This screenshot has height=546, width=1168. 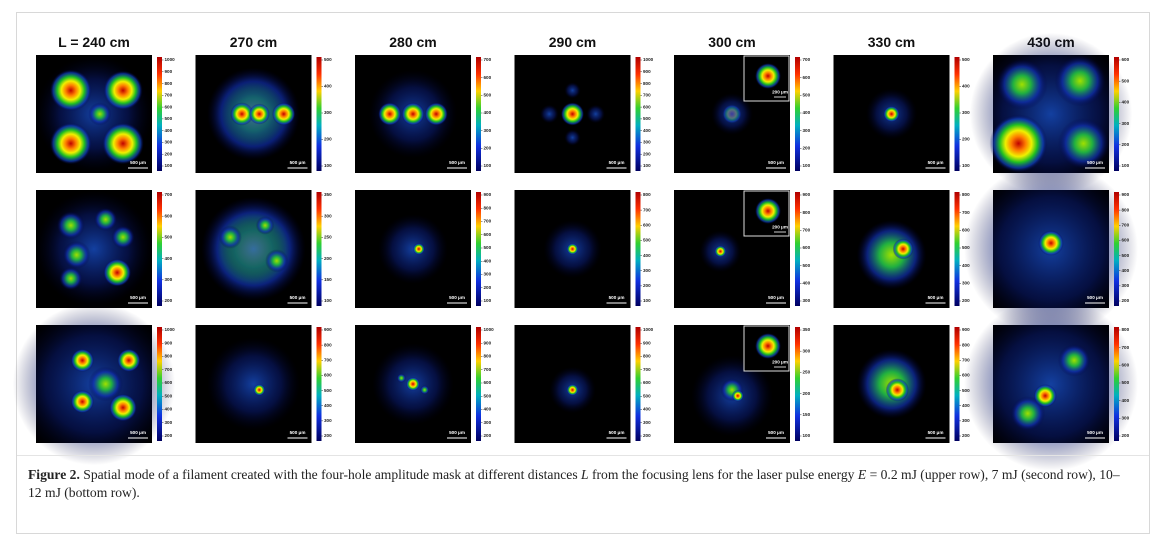 I want to click on panel: 500 μm 900 800 700 600 500 400 300 200, so click(x=263, y=384).